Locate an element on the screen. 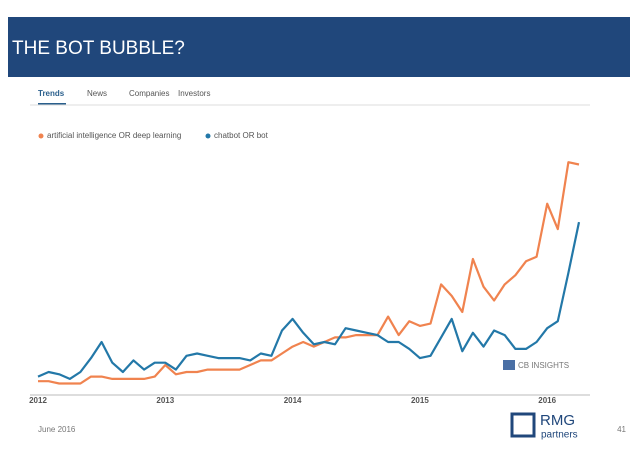 This screenshot has width=638, height=452. legend-label: chatbot OR bot is located at coordinates (241, 135).